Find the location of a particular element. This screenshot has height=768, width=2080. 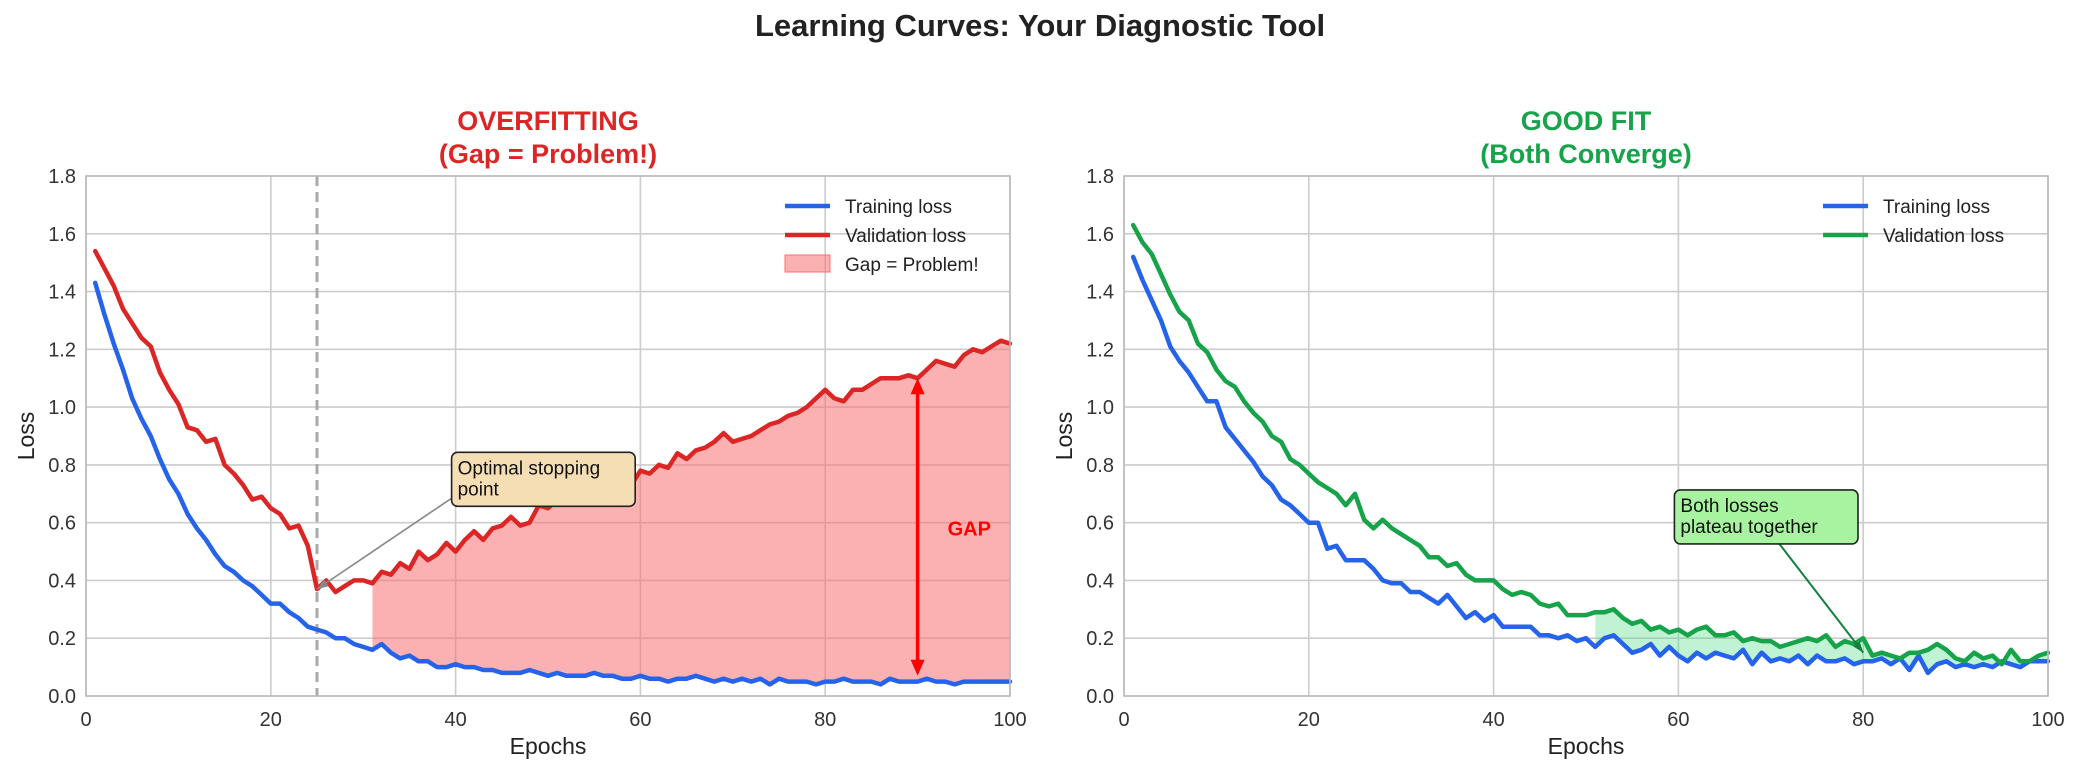

annotation-text: Optimal stopping is located at coordinates (529, 468).